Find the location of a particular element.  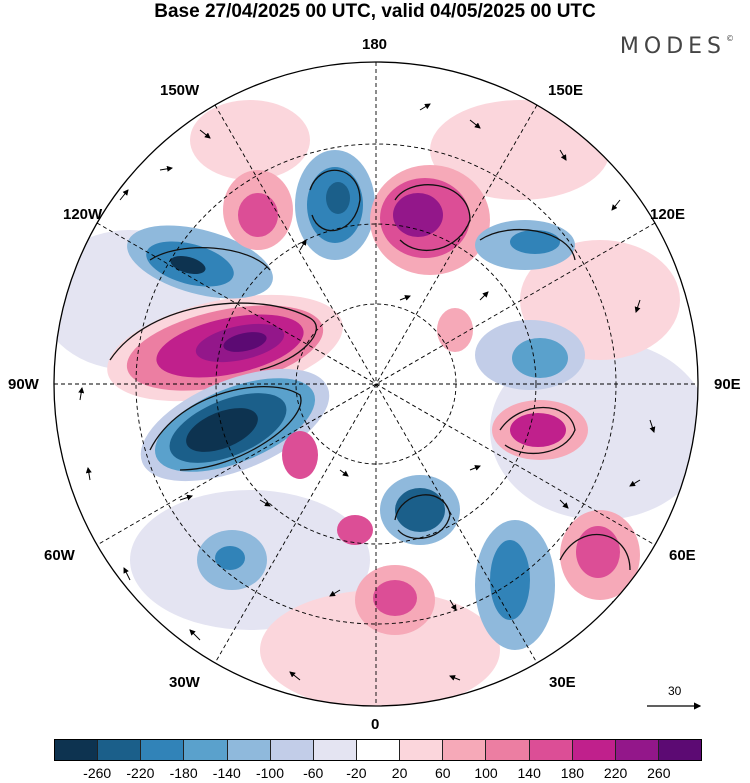

colorbar-tick-label: 180 is located at coordinates (572, 773).